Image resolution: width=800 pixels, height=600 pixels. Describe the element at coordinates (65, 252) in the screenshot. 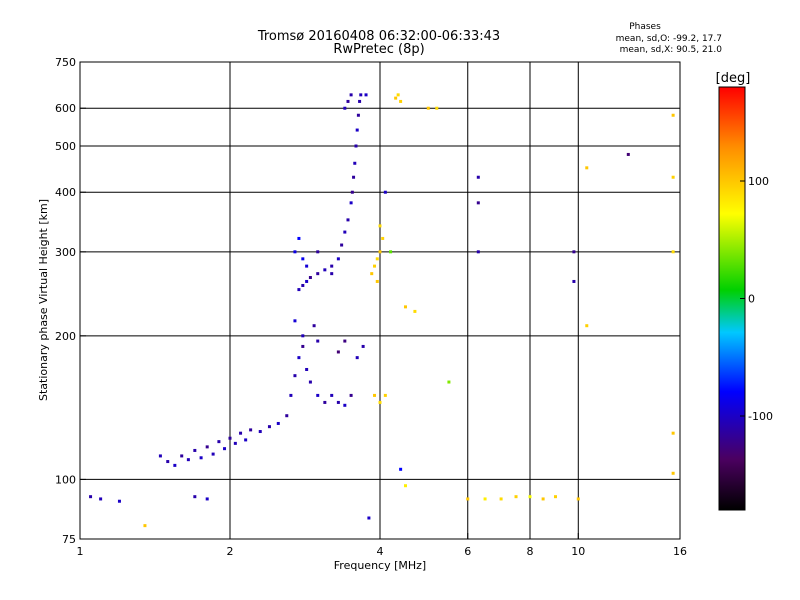

I see `y-tick-label: 300` at that location.